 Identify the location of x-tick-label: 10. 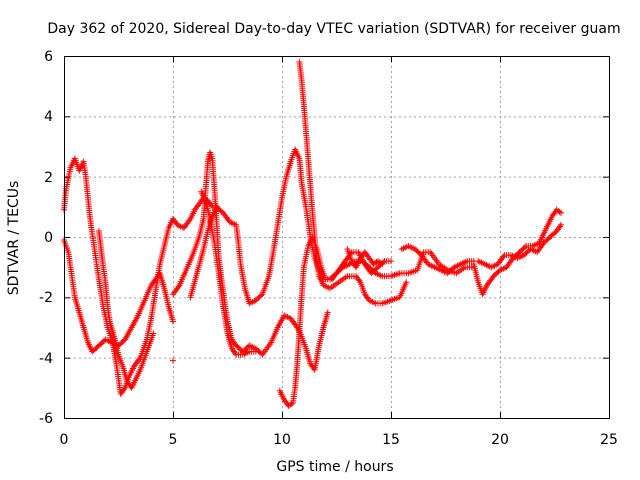
(282, 440).